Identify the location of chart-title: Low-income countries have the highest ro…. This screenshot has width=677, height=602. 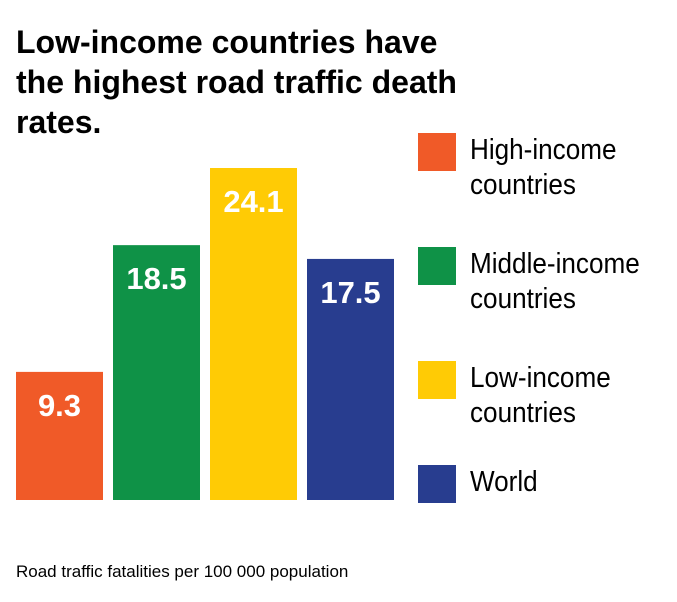
(236, 82).